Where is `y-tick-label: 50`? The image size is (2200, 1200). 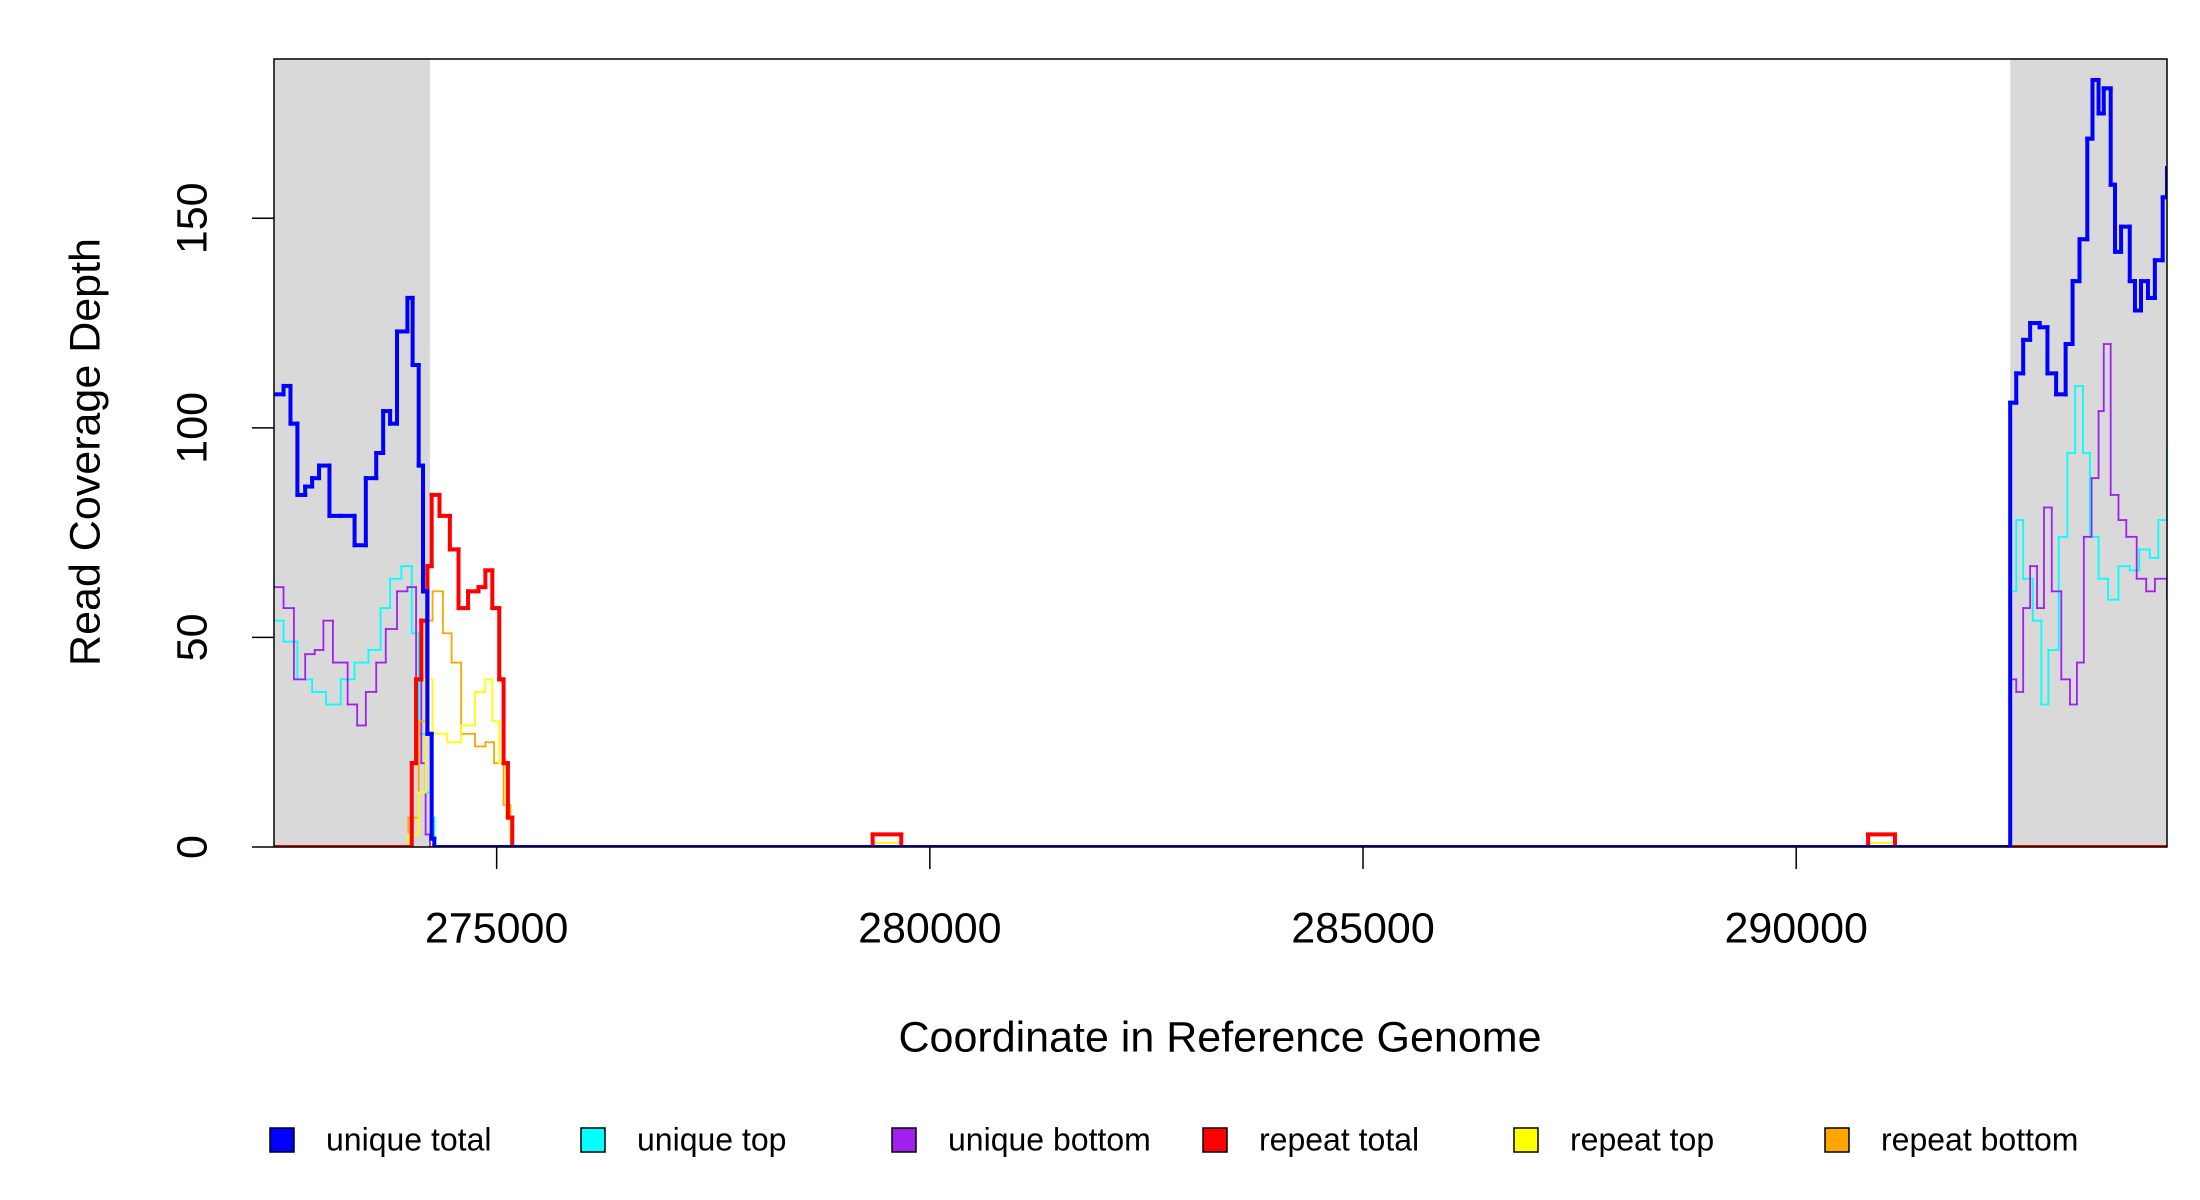
y-tick-label: 50 is located at coordinates (192, 638).